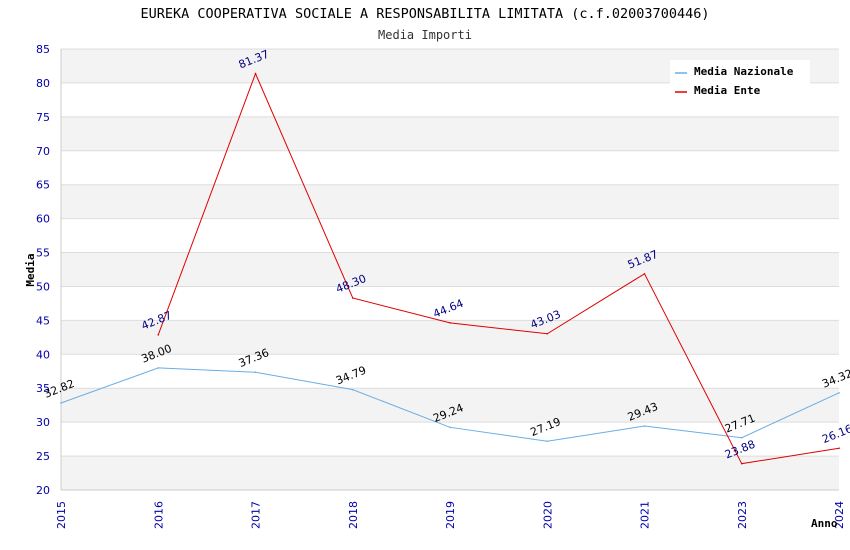  Describe the element at coordinates (353, 515) in the screenshot. I see `x-tick-label: 2018` at that location.